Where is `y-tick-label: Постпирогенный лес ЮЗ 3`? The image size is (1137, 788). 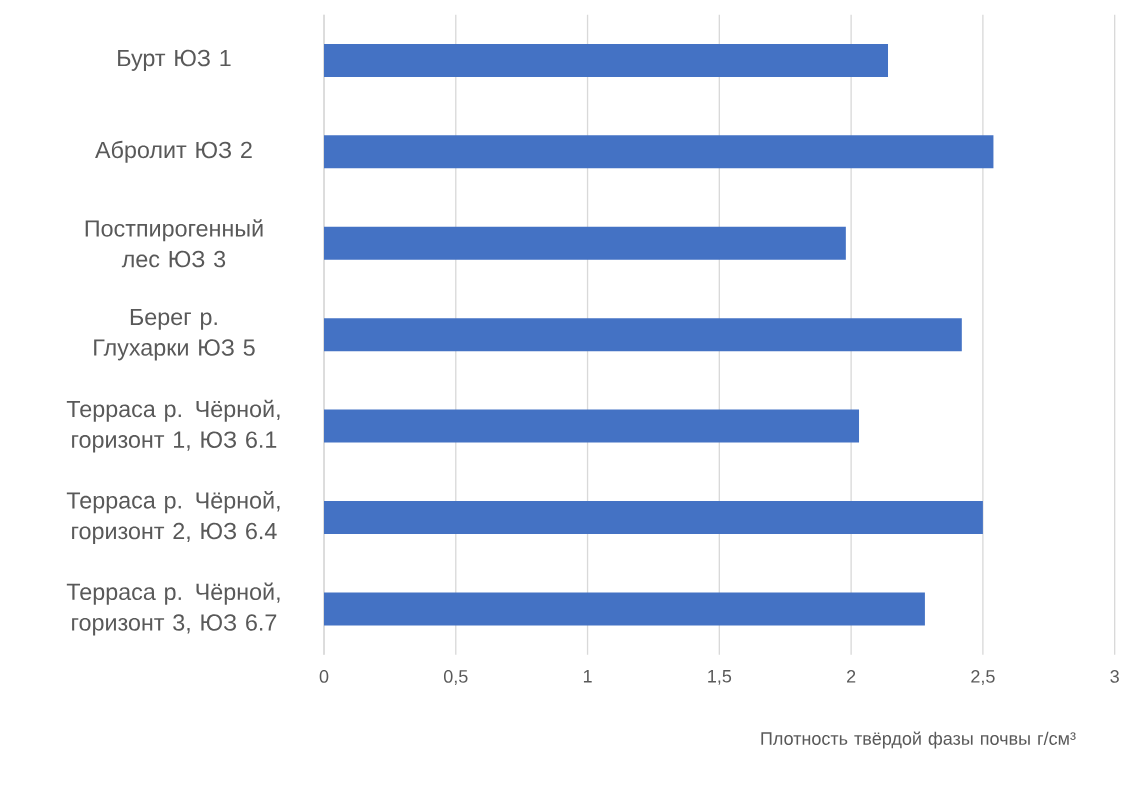
y-tick-label: Постпирогенный лес ЮЗ 3 is located at coordinates (174, 243).